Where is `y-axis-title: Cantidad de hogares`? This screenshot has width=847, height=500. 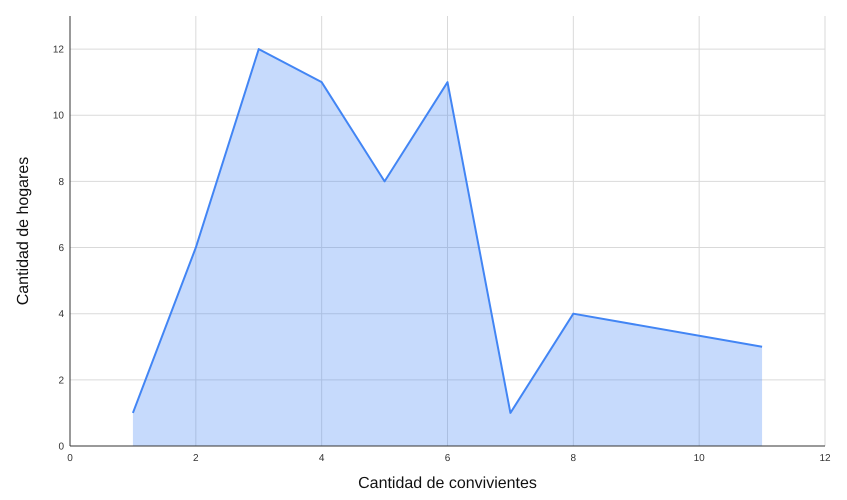 y-axis-title: Cantidad de hogares is located at coordinates (23, 231).